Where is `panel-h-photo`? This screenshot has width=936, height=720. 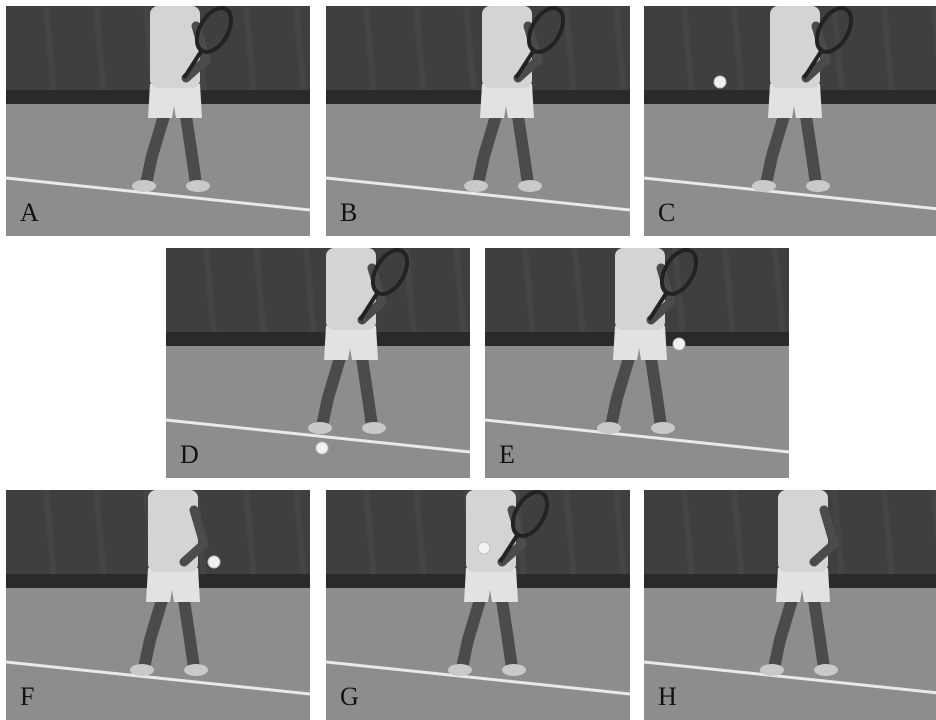
panel-h-photo is located at coordinates (790, 605).